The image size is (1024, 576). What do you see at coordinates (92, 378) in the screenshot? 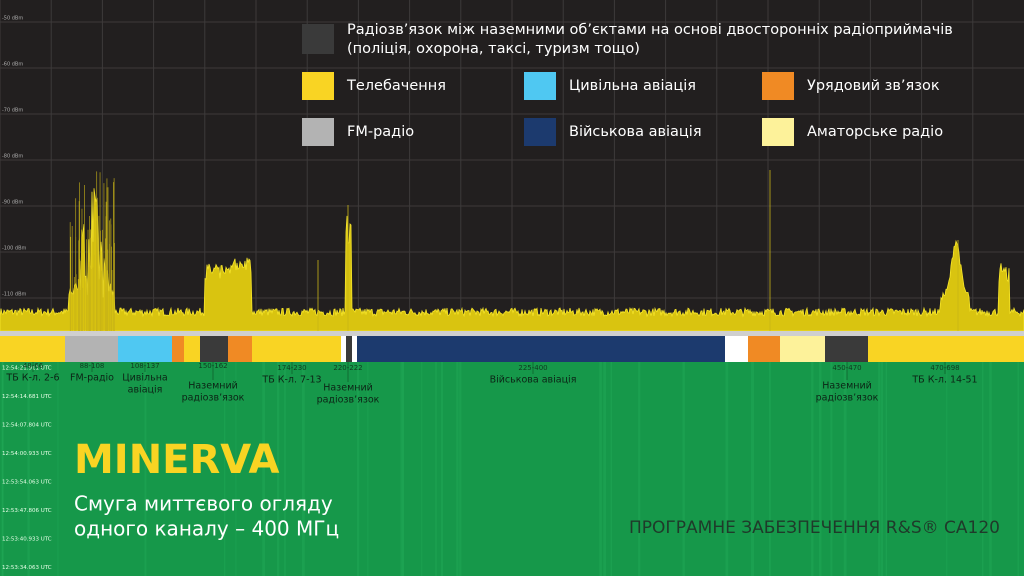
I see `band-name: FM-радіо` at bounding box center [92, 378].